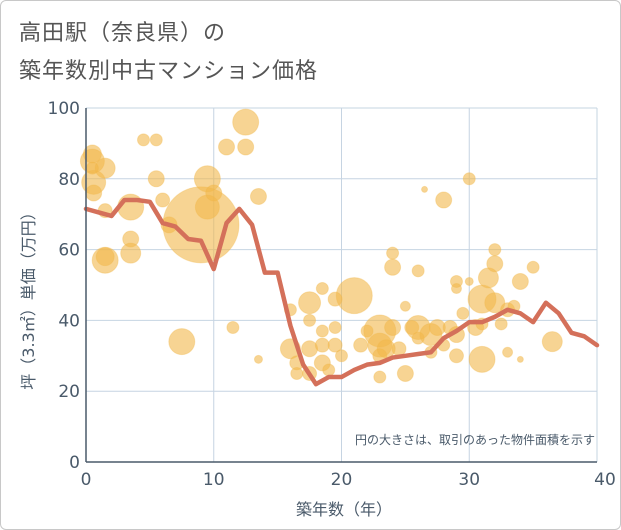  What do you see at coordinates (342, 480) in the screenshot?
I see `x-tick-label-2: 20` at bounding box center [342, 480].